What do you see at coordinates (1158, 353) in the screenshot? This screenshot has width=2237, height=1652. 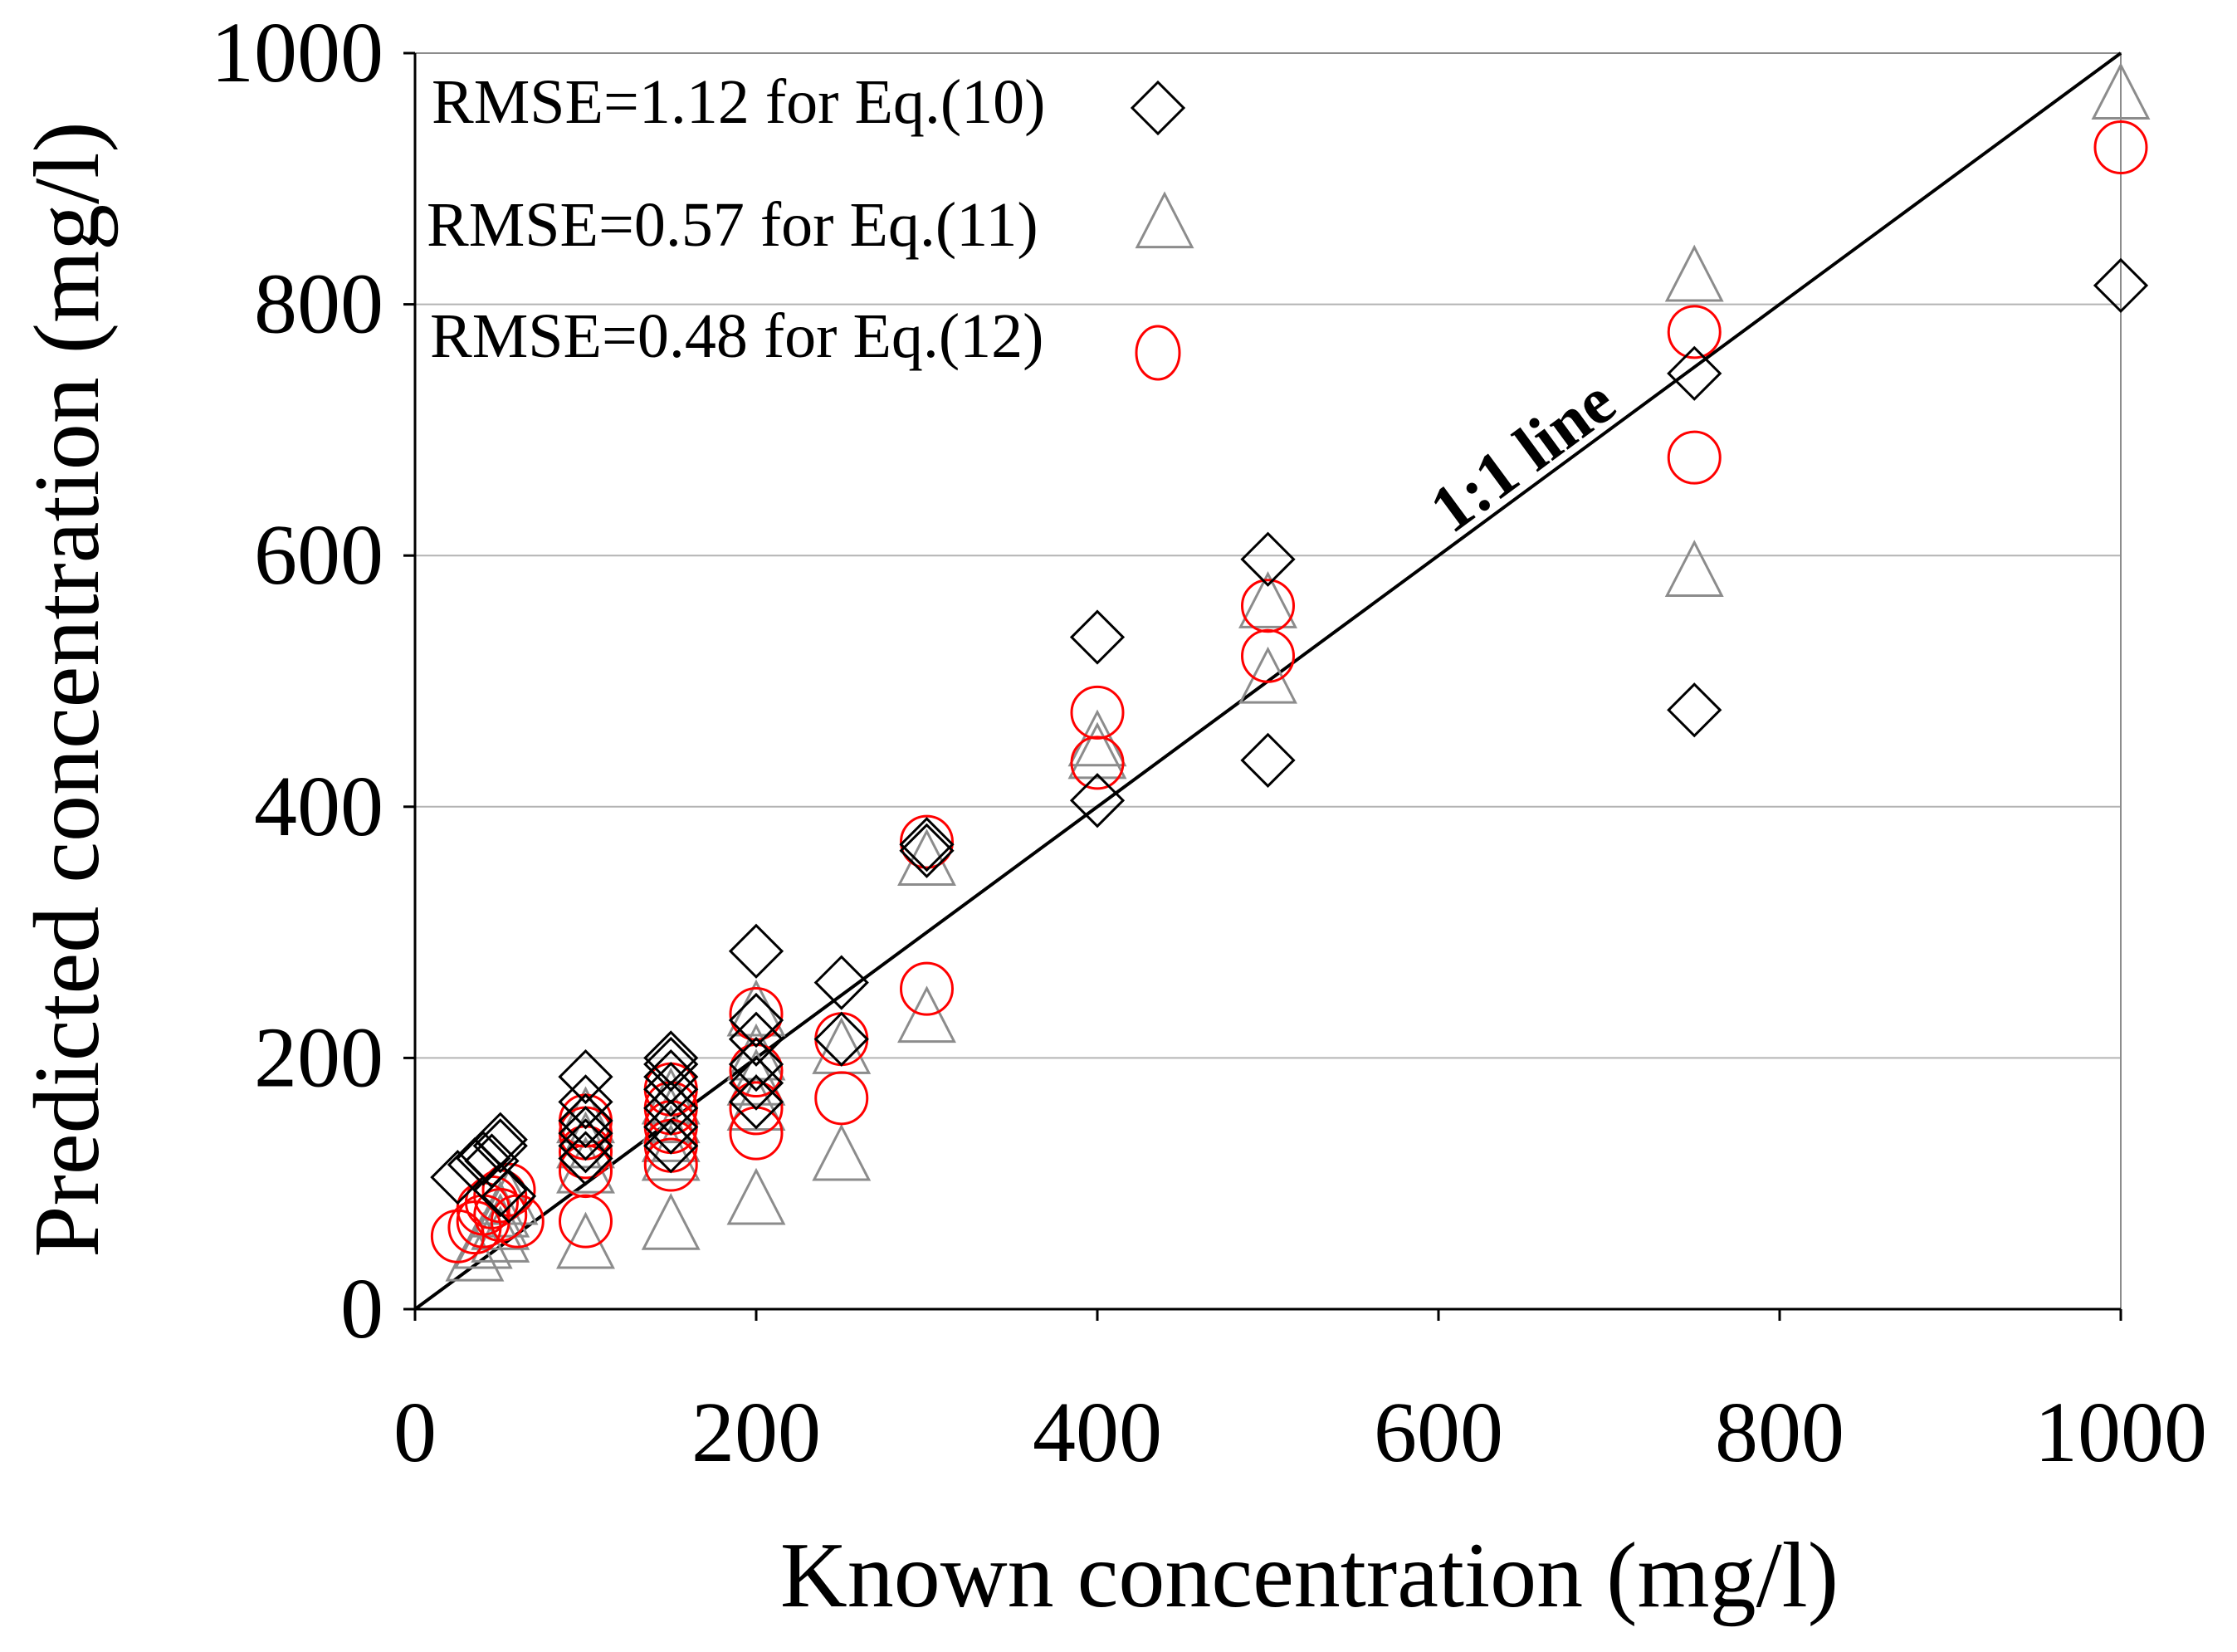 I see `legend-marker-circle` at bounding box center [1158, 353].